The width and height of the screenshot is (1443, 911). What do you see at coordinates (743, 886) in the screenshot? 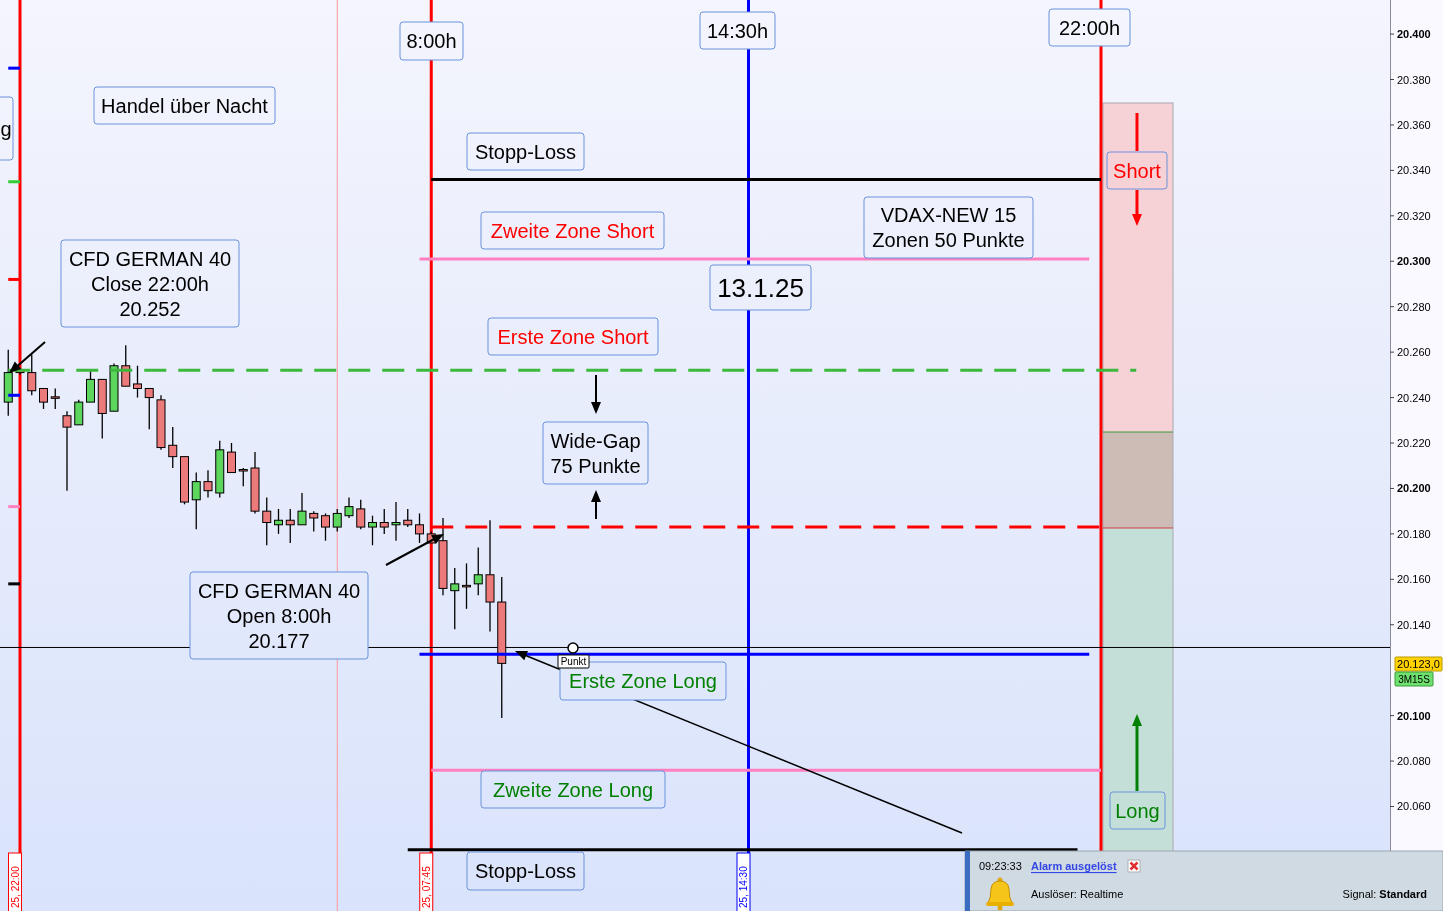
I see `x-tick-label: 25, 14:30` at bounding box center [743, 886].